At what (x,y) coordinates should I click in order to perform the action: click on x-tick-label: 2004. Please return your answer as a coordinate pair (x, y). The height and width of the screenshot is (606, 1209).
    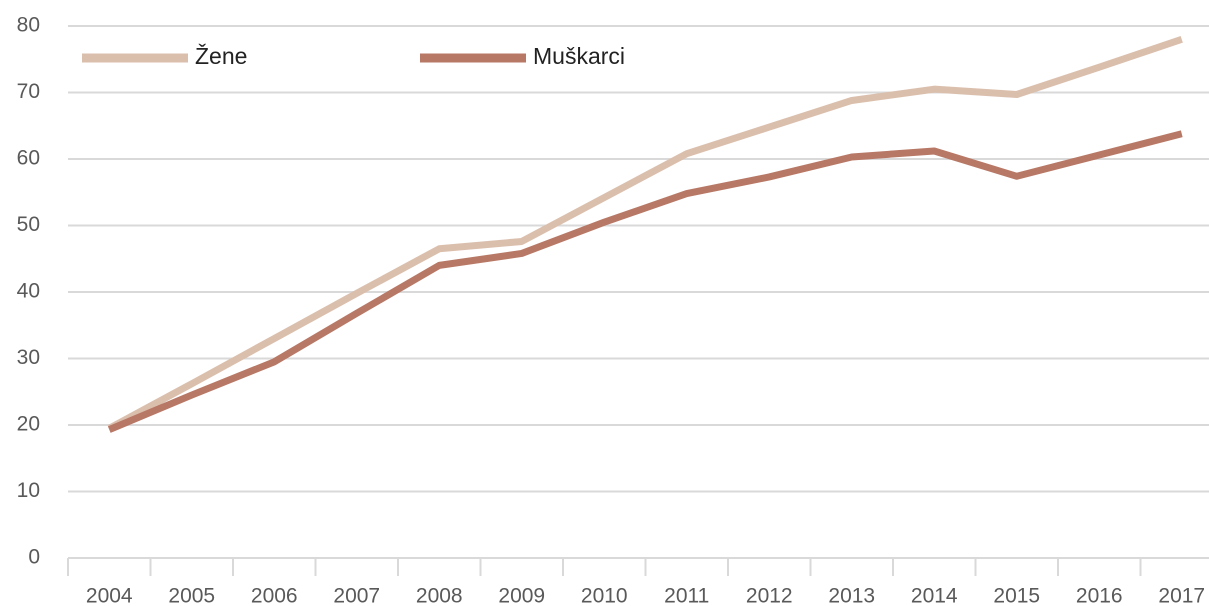
    Looking at the image, I should click on (109, 595).